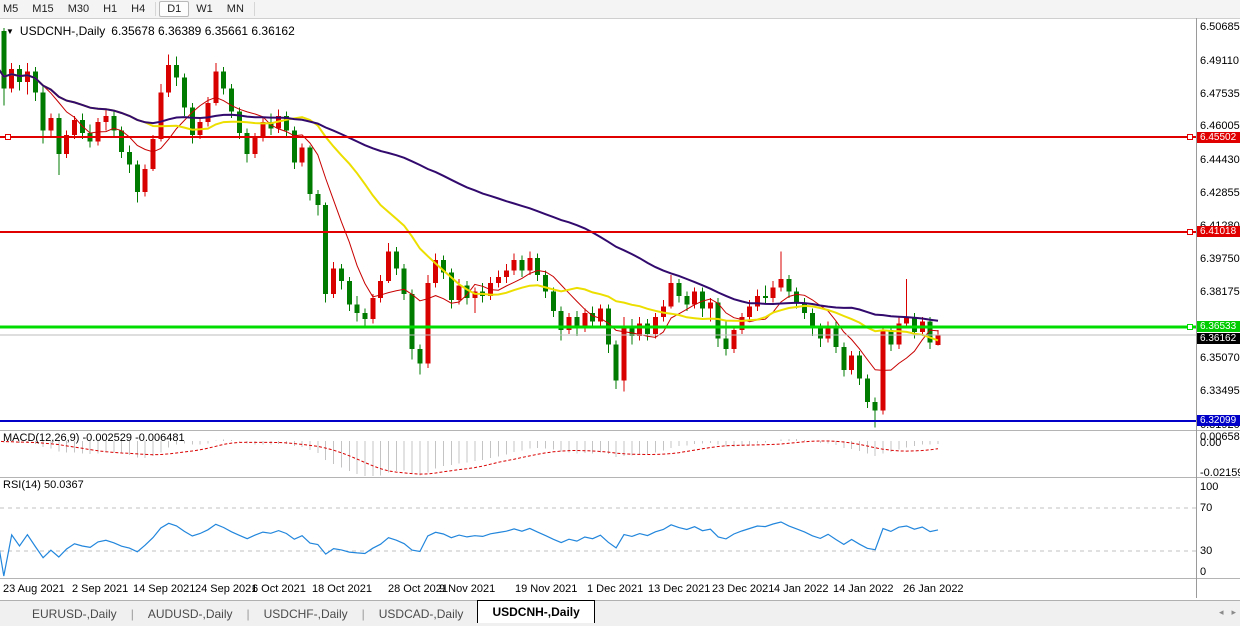 The image size is (1240, 626). I want to click on chart-dropdown-icon: ▼, so click(10, 31).